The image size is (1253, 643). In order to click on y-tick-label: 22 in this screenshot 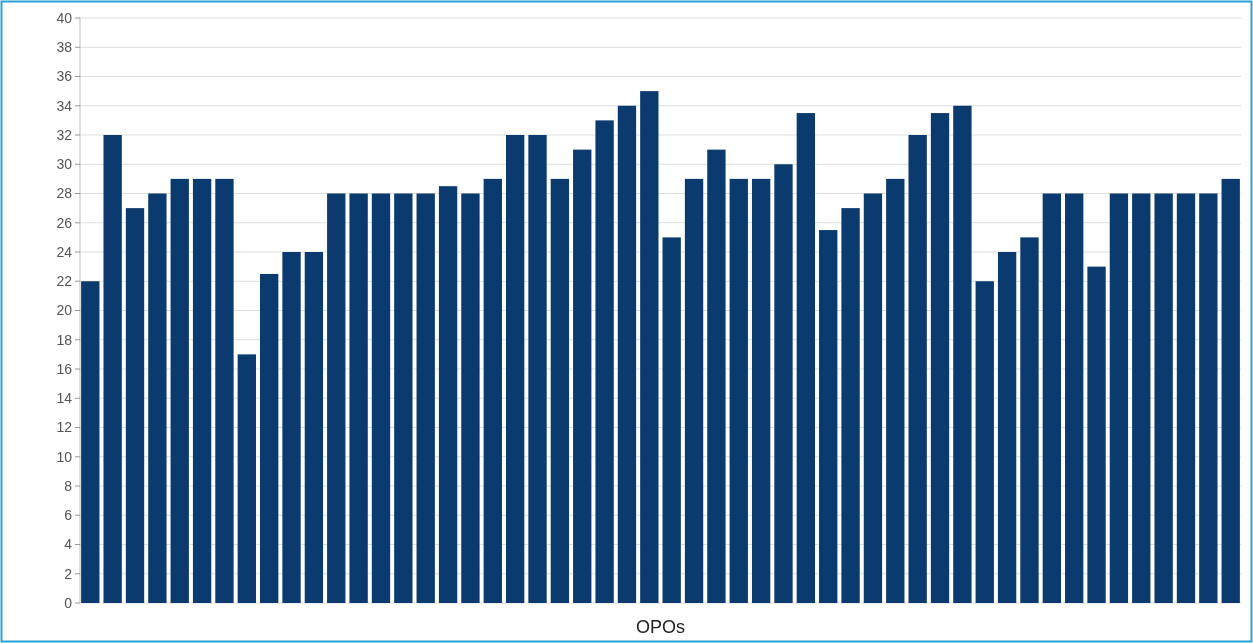, I will do `click(64, 281)`.